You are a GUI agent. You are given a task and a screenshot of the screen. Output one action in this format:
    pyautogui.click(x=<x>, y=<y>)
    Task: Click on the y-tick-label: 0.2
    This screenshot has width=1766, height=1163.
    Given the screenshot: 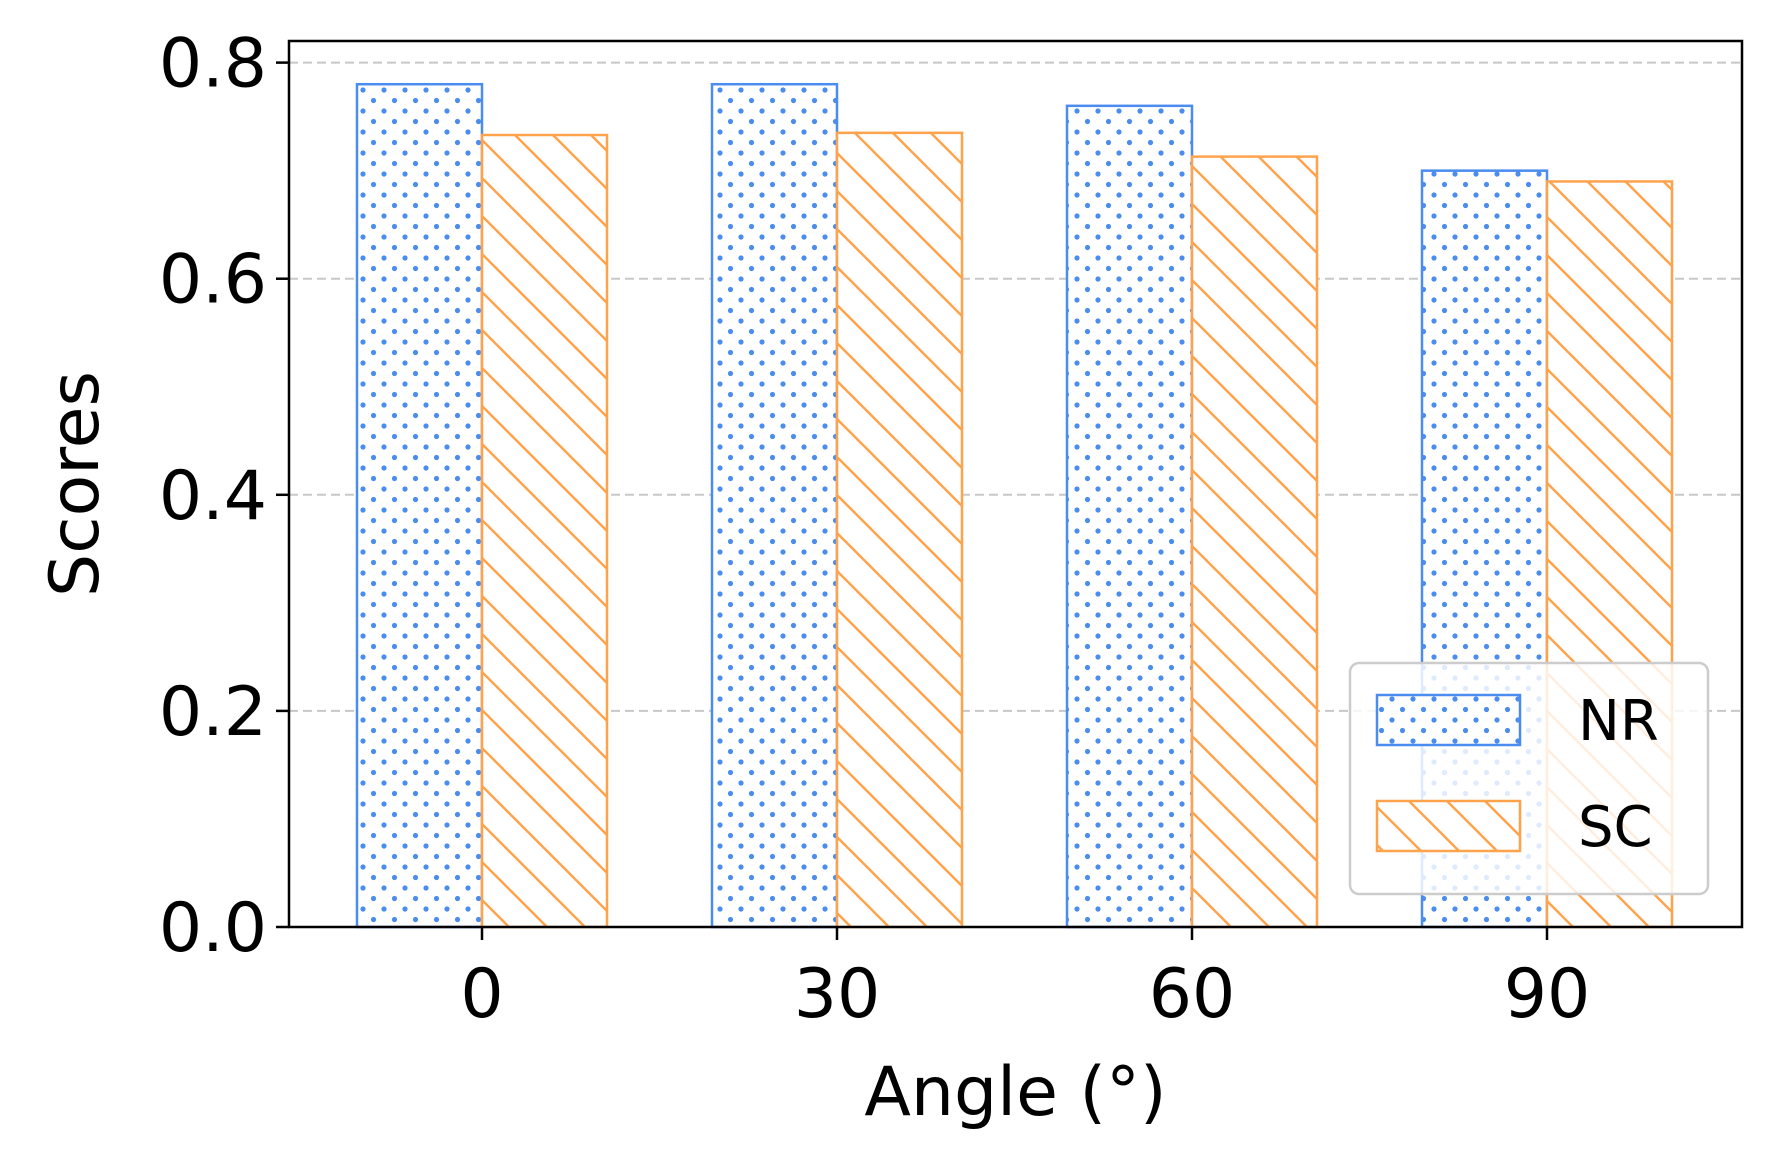 What is the action you would take?
    pyautogui.click(x=213, y=712)
    